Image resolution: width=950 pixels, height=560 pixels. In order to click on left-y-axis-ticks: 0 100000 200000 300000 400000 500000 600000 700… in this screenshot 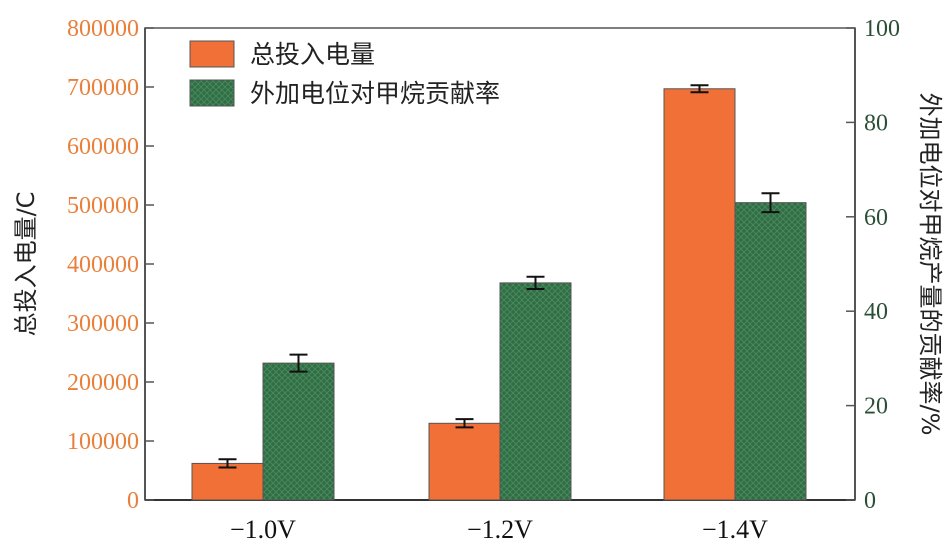, I will do `click(110, 265)`.